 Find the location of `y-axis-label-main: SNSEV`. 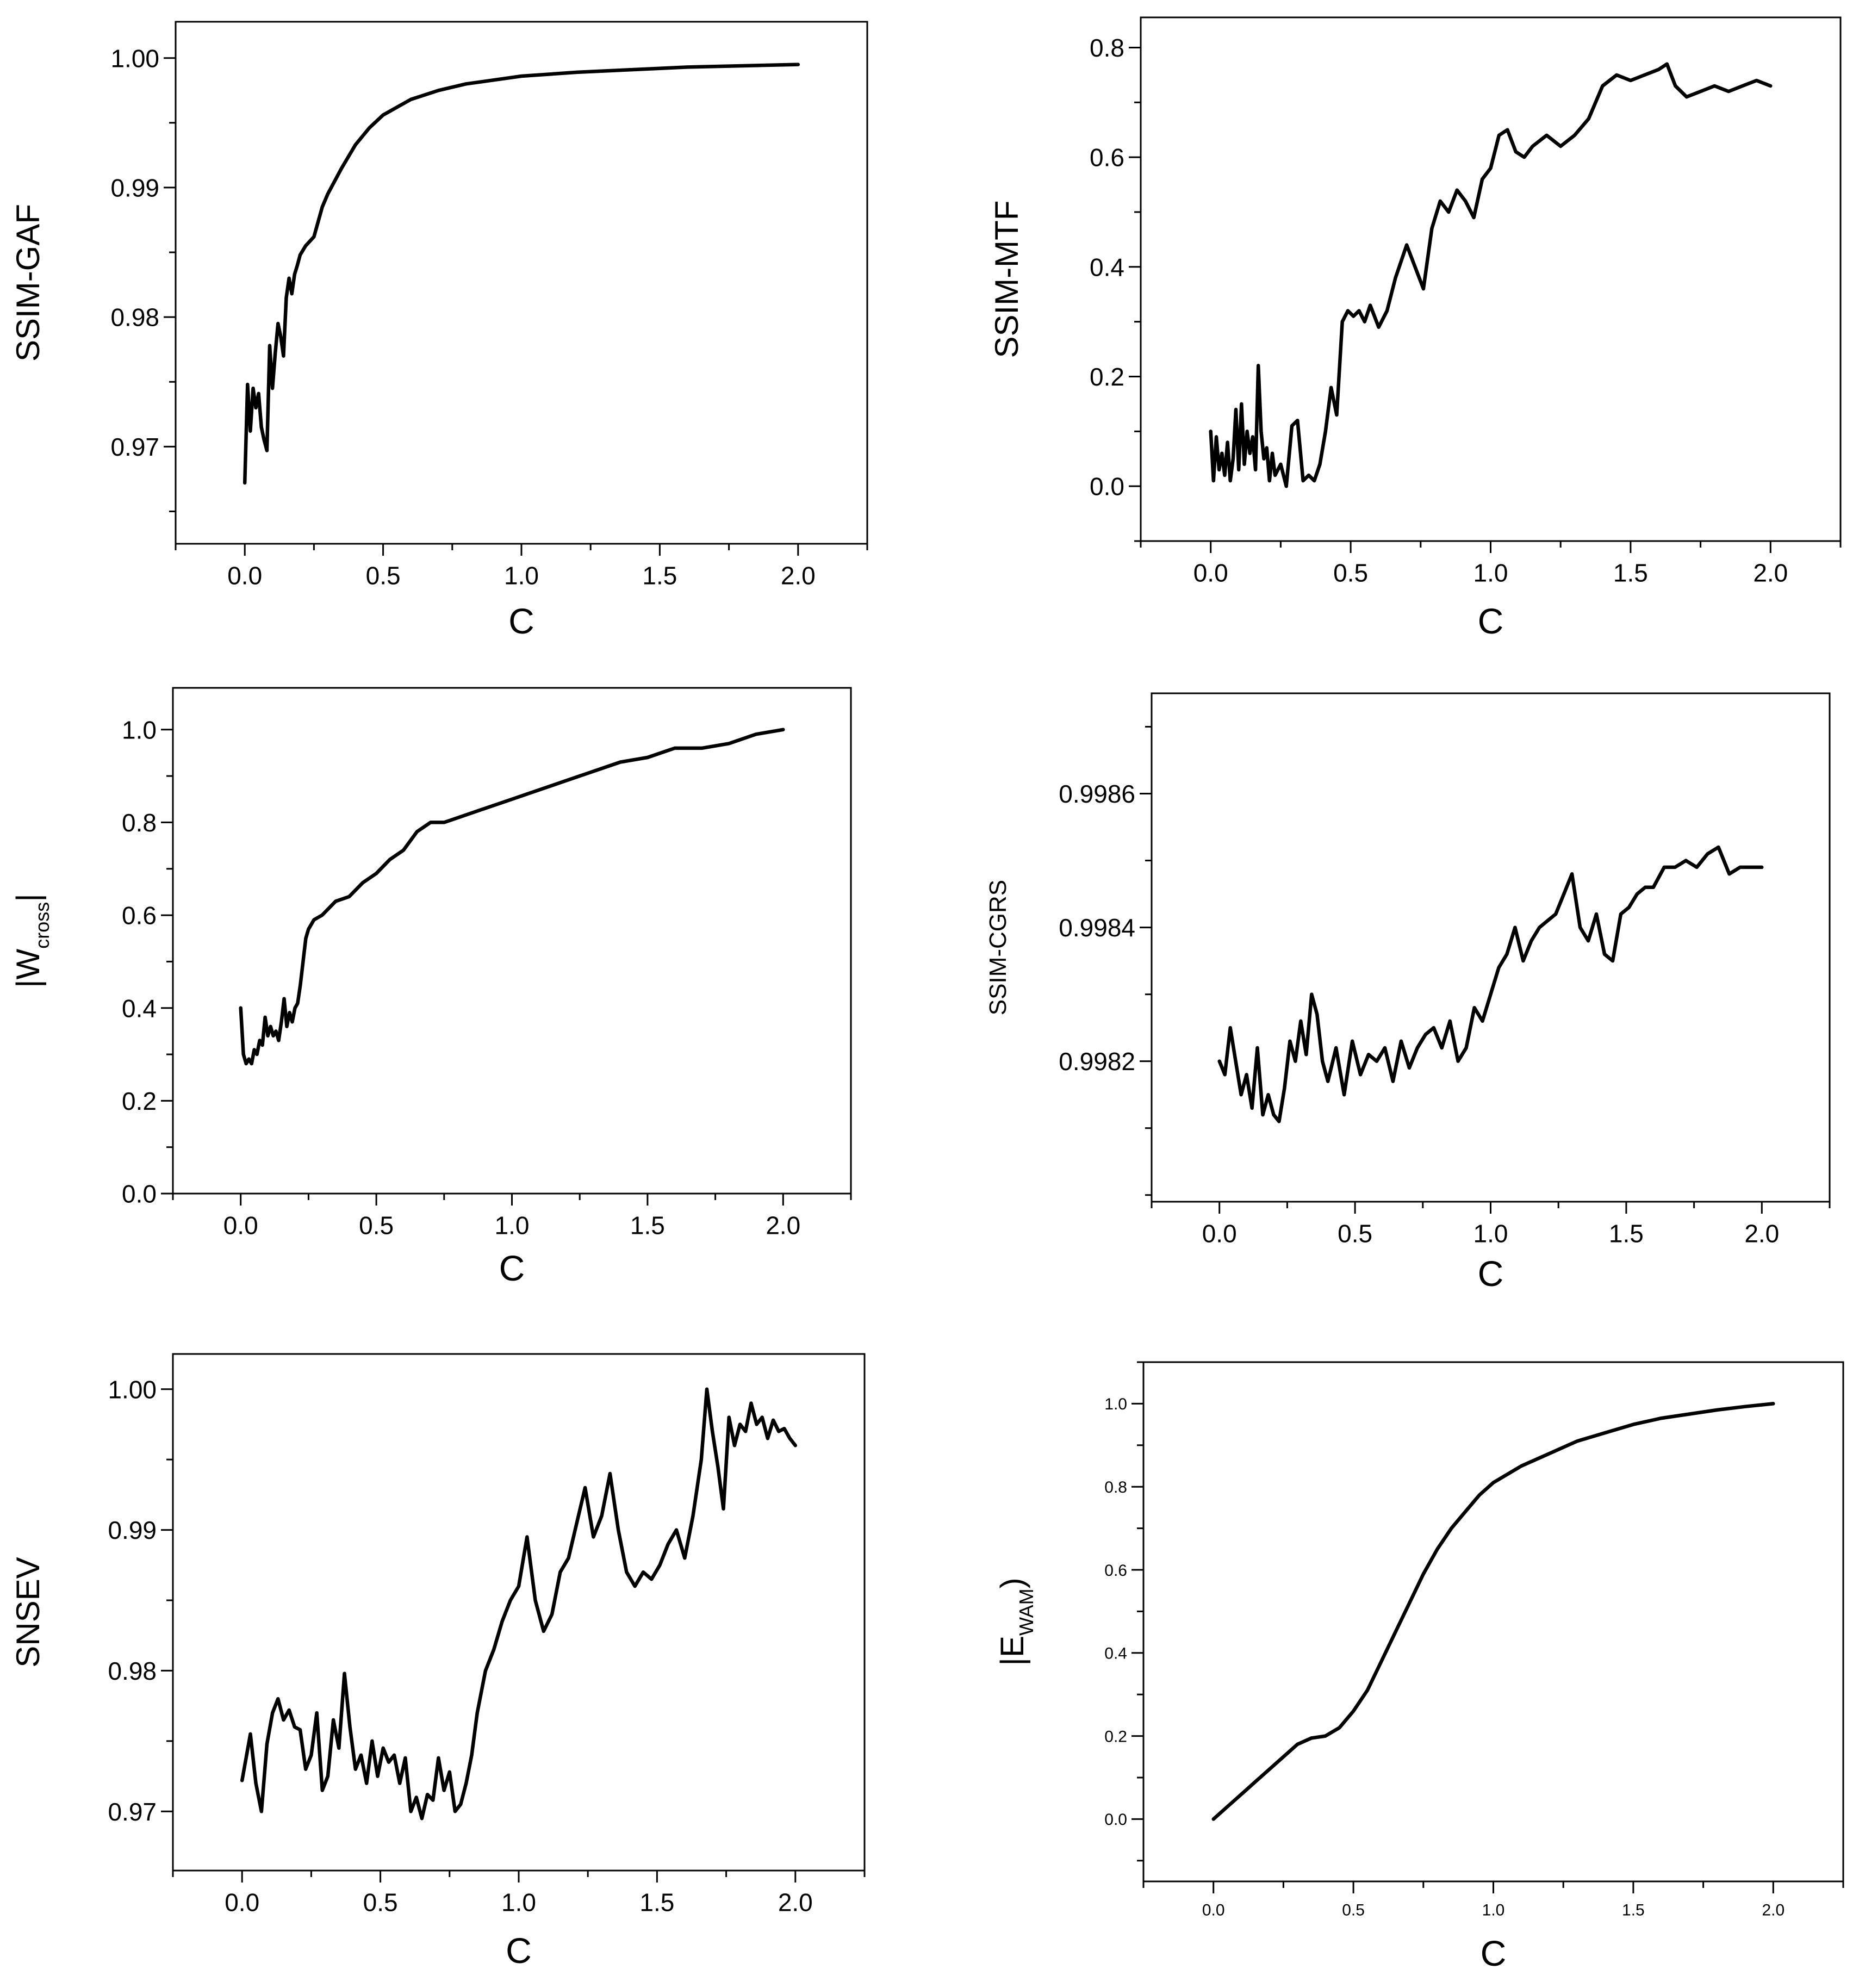

y-axis-label-main: SNSEV is located at coordinates (28, 1612).